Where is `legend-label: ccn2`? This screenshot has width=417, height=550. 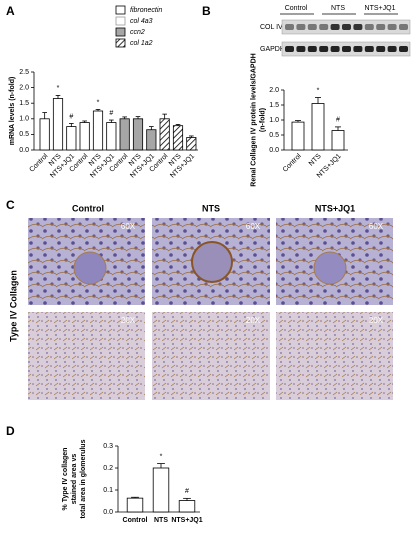
legend-label: ccn2 is located at coordinates (137, 32).